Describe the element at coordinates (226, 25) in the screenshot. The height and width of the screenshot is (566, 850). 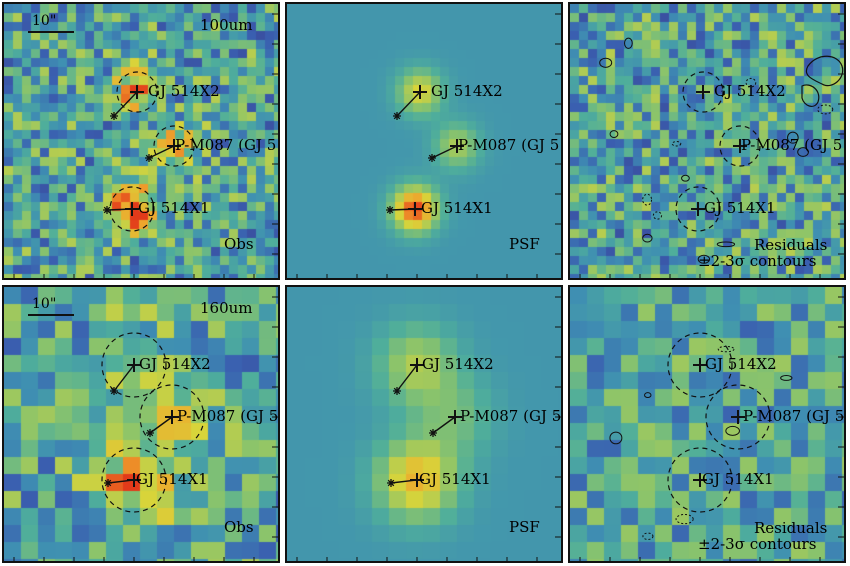
I see `wavelength-band-label: 100um` at that location.